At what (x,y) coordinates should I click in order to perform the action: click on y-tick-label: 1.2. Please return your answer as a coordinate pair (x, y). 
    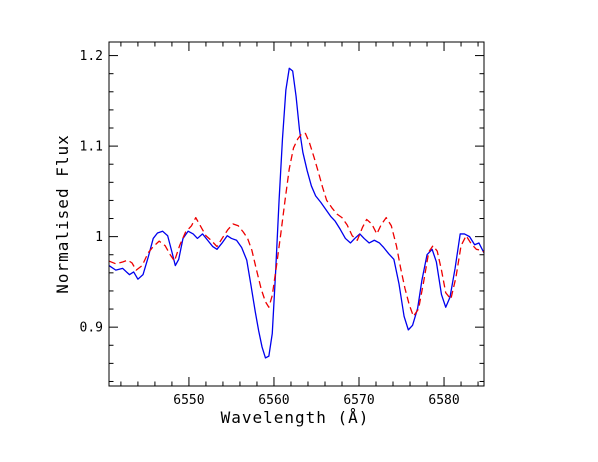
    Looking at the image, I should click on (91, 56).